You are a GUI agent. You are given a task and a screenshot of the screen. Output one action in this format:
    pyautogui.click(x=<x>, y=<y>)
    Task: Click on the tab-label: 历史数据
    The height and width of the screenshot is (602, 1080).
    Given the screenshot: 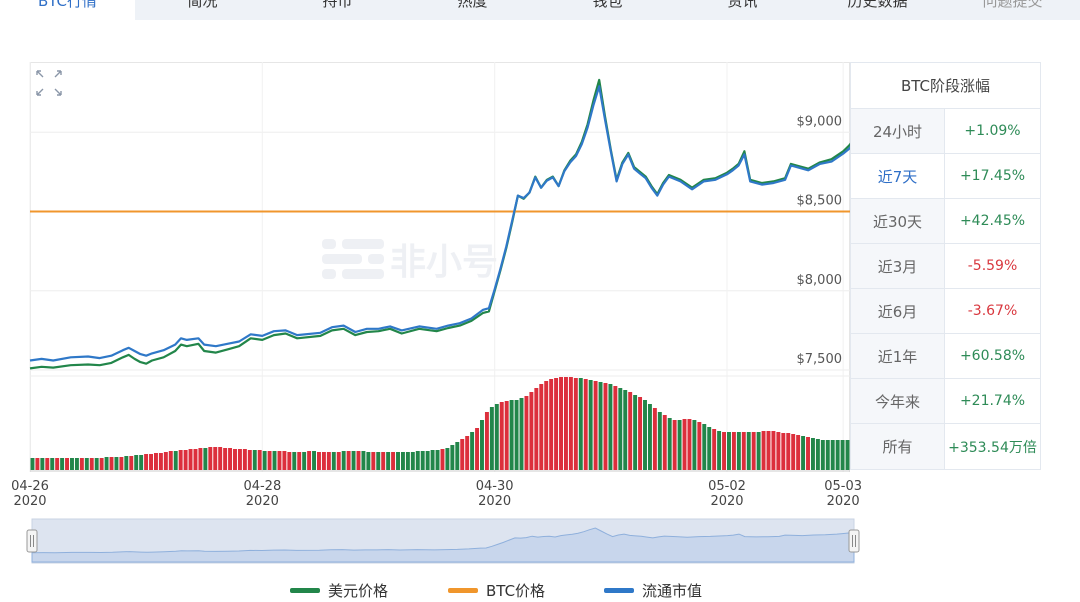 What is the action you would take?
    pyautogui.click(x=877, y=5)
    